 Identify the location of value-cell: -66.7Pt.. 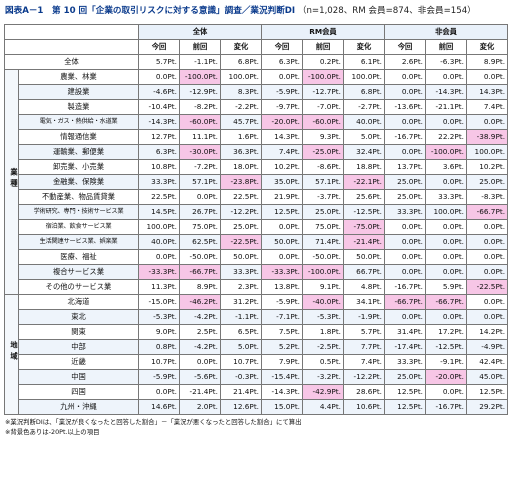
(487, 212).